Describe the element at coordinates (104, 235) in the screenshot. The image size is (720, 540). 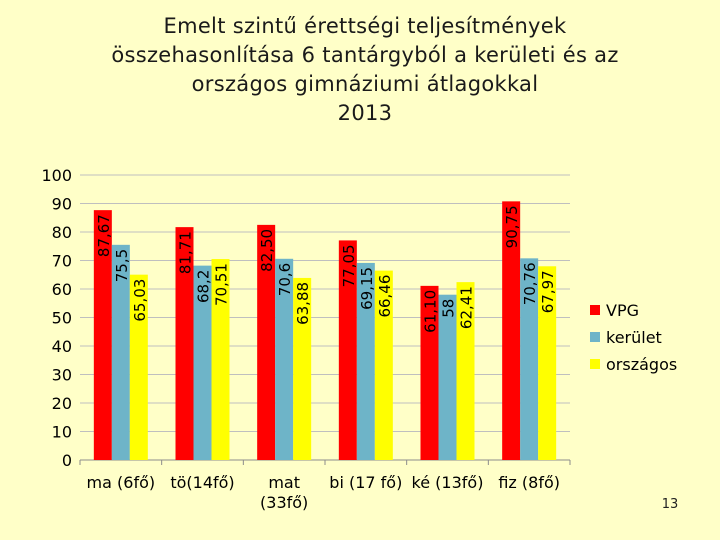
I see `data-label: 87,67` at that location.